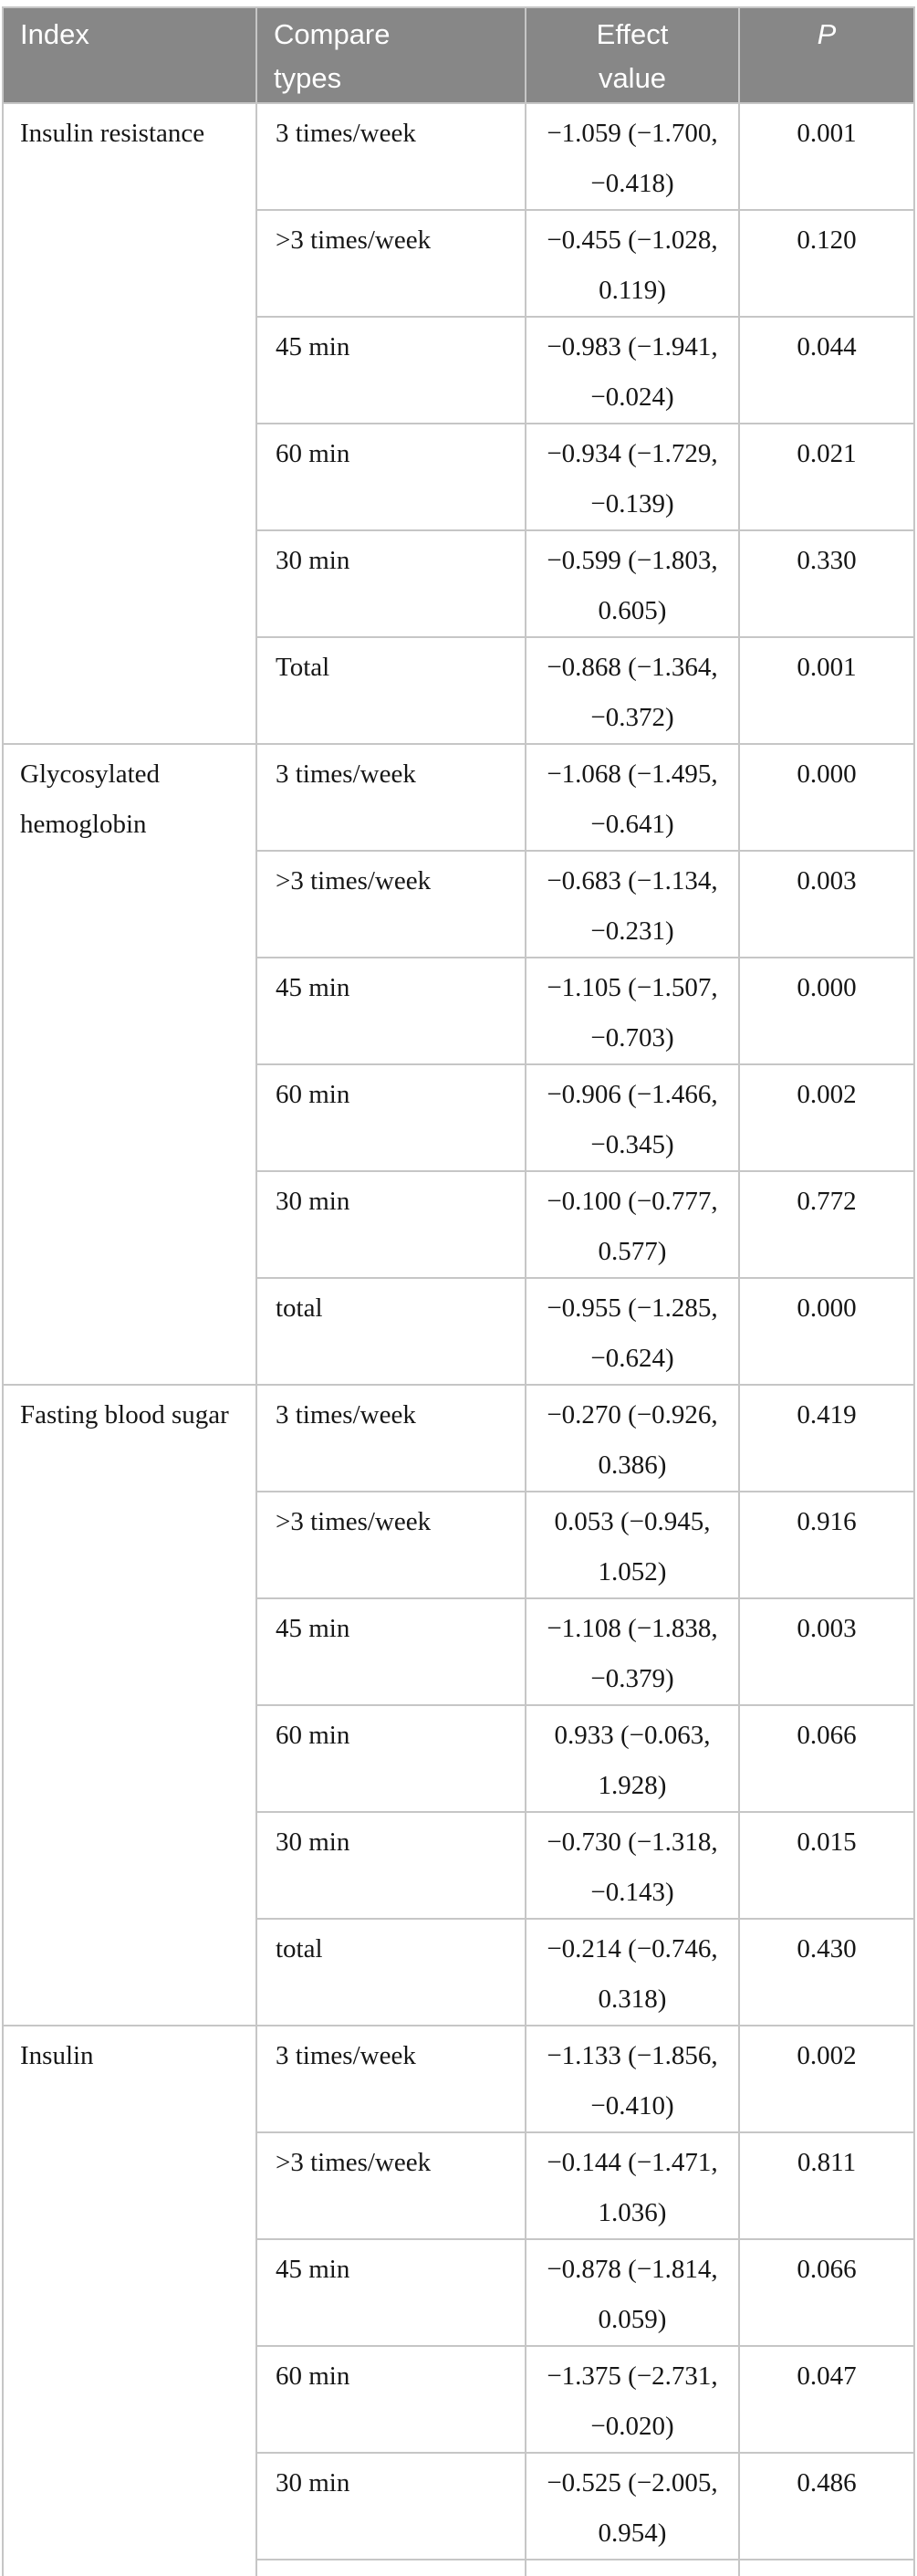 This screenshot has width=917, height=2576. I want to click on table-row: >3 times/week −0.455 (−1.028, 0.119) 0.120, so click(459, 263).